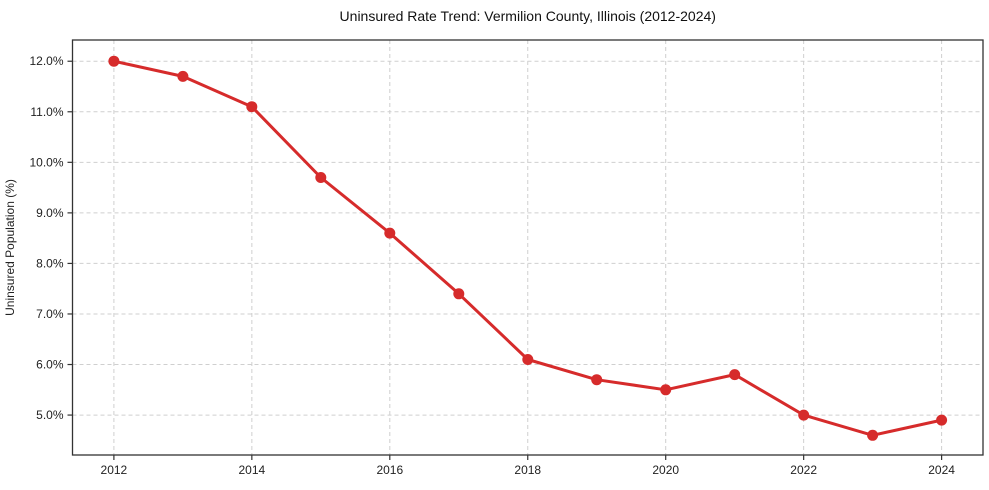 This screenshot has height=490, width=989. Describe the element at coordinates (389, 470) in the screenshot. I see `x-tick-label: 2016` at that location.